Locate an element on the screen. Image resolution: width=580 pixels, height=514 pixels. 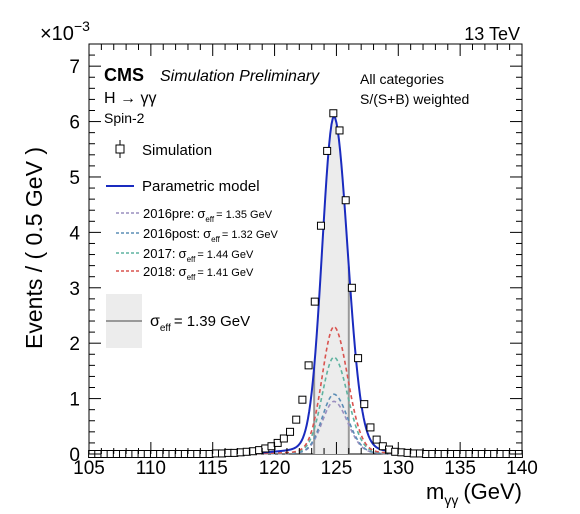
y-tick-label: 6 is located at coordinates (74, 123).